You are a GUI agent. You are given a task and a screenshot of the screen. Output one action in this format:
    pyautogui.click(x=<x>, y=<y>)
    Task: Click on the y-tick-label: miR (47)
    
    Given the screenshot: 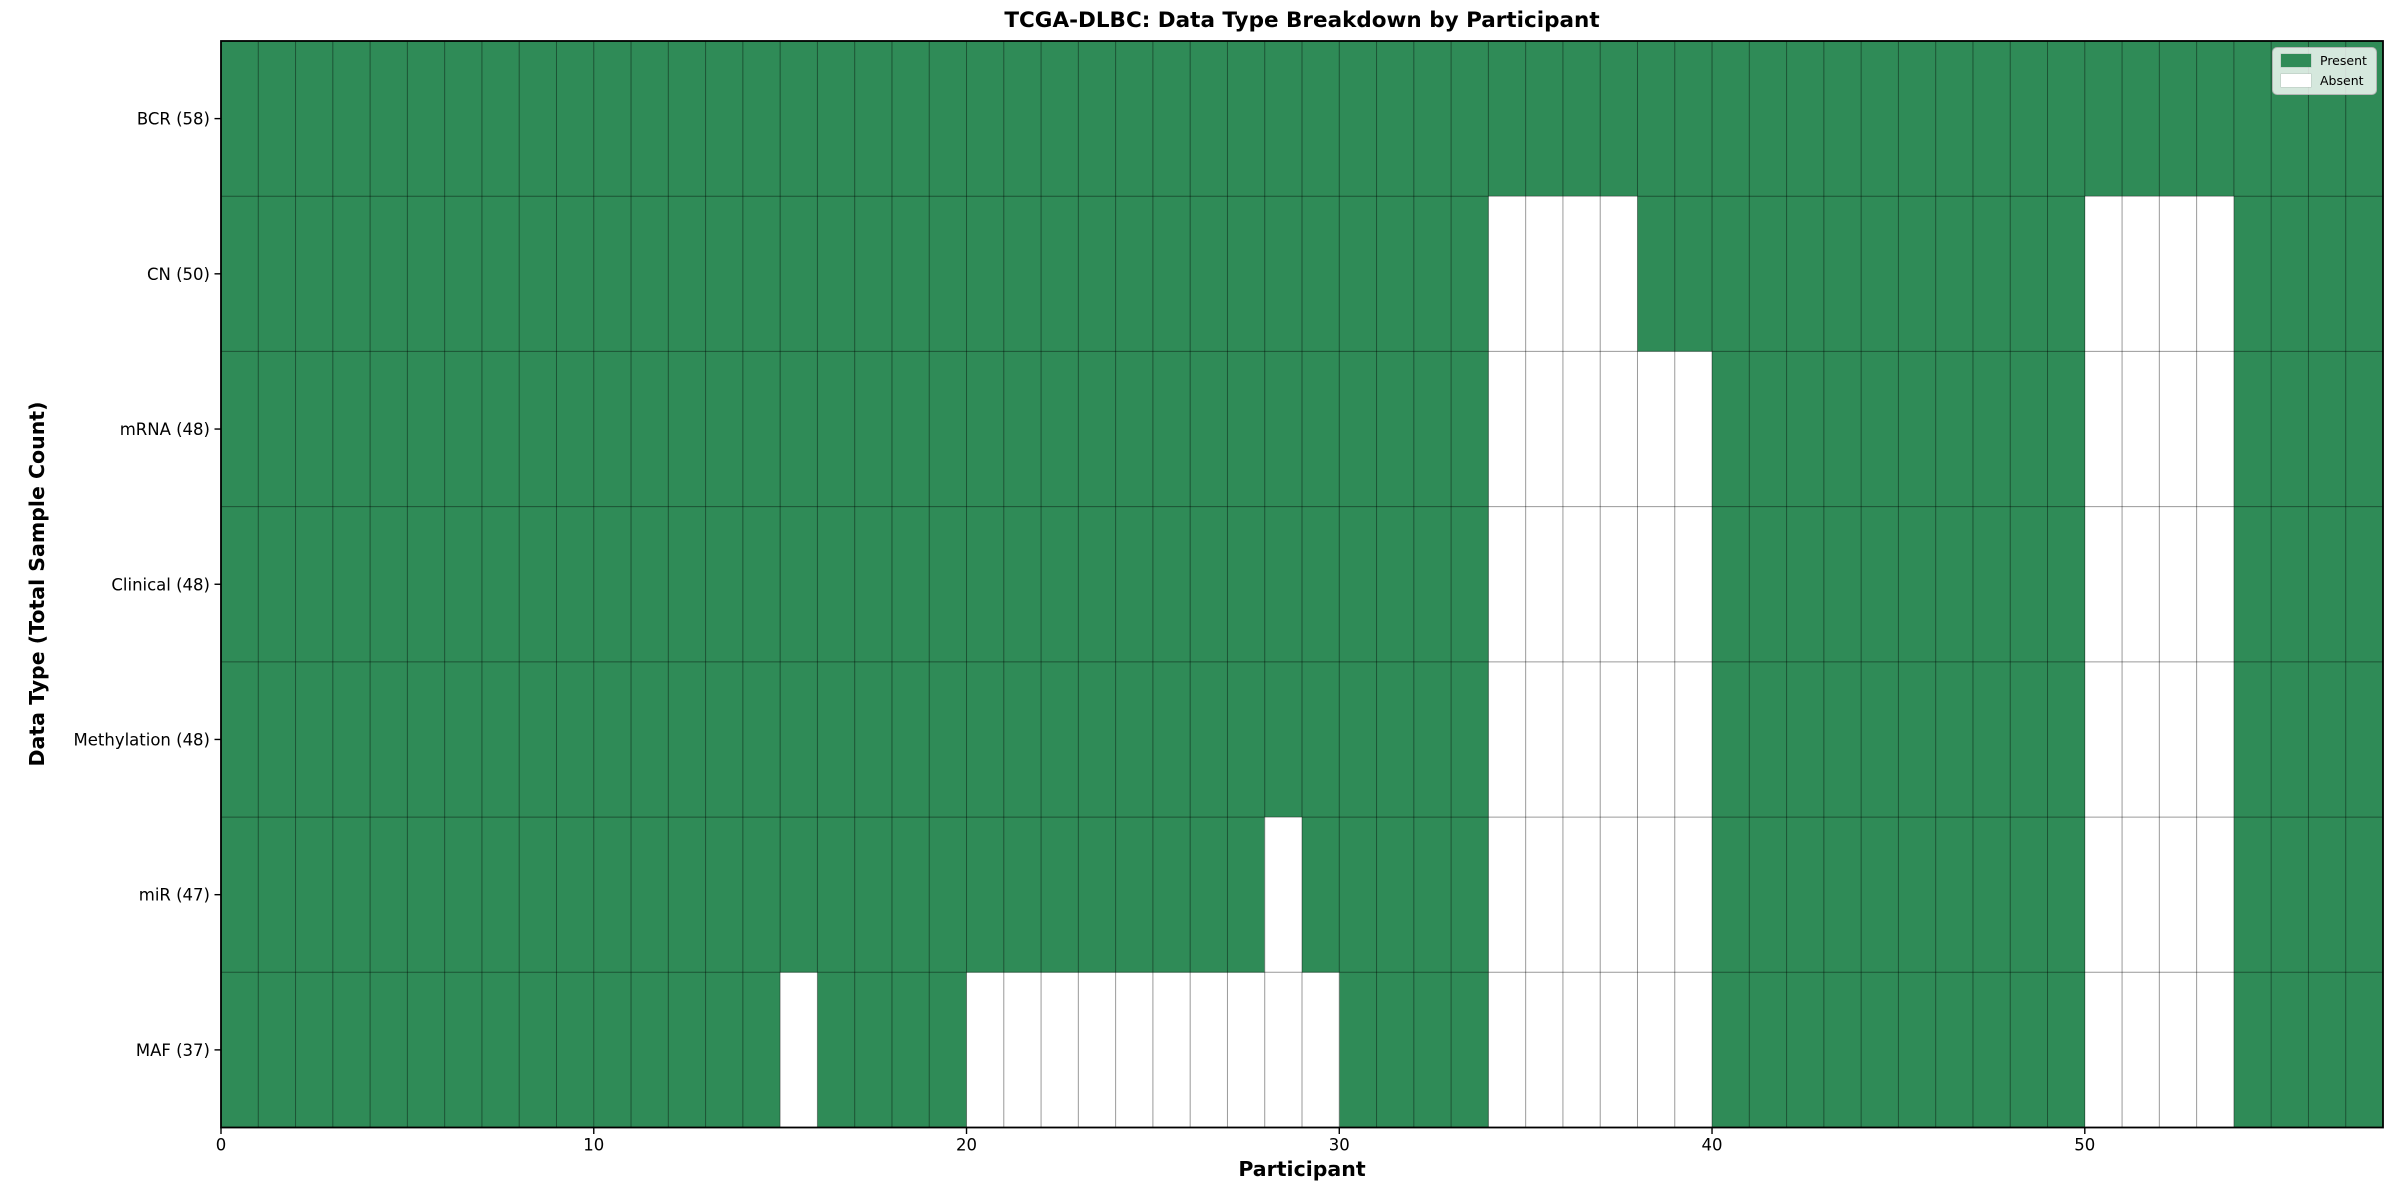 What is the action you would take?
    pyautogui.click(x=174, y=895)
    